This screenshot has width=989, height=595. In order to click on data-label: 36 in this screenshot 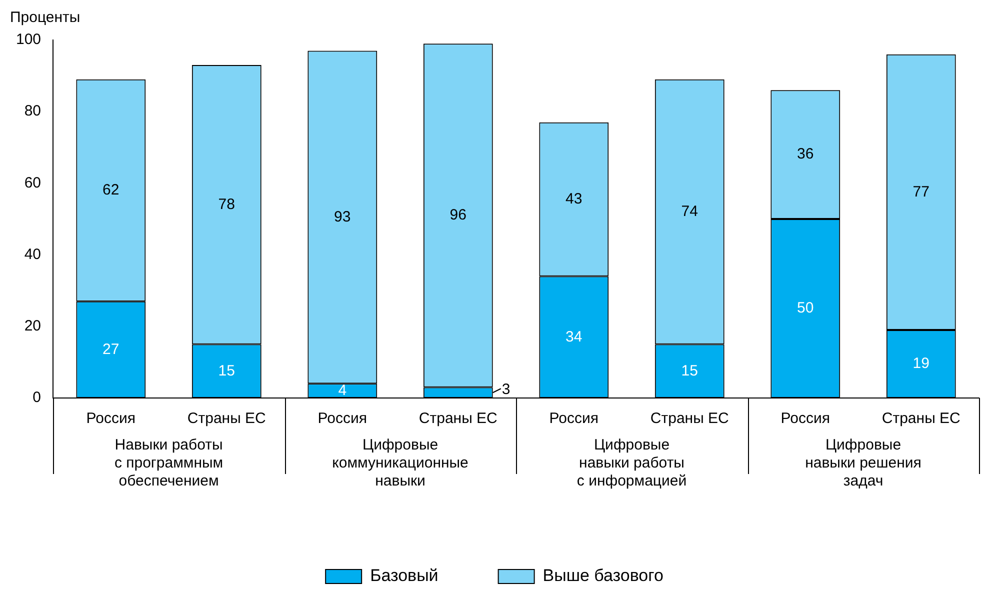, I will do `click(805, 154)`.